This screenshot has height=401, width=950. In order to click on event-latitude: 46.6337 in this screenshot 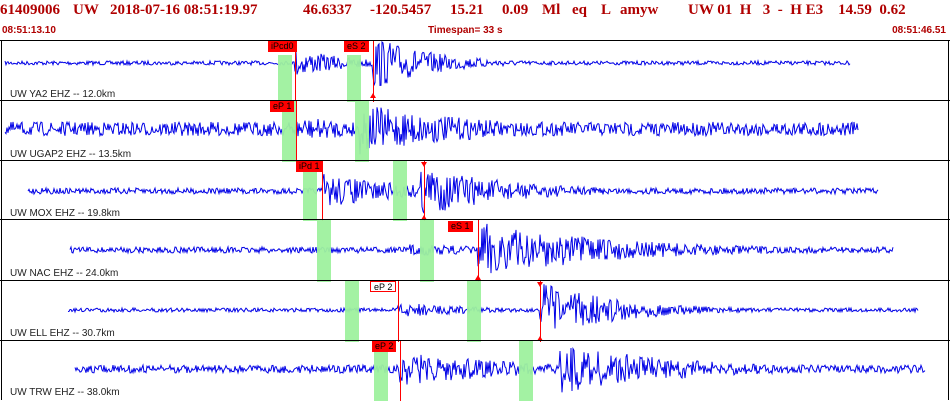, I will do `click(327, 10)`.